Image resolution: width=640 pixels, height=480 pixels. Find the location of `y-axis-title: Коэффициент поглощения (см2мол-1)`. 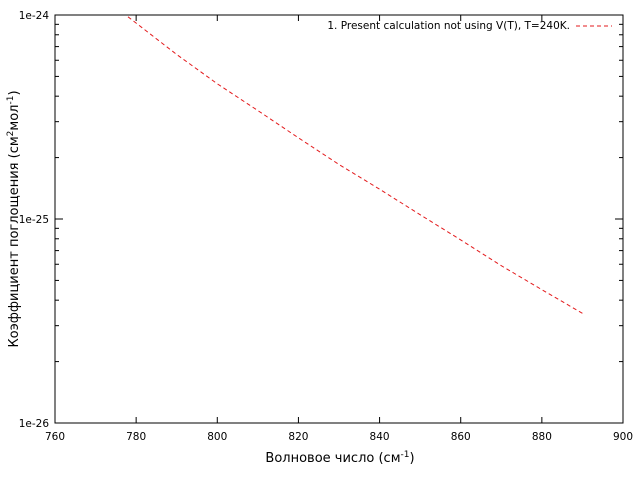

y-axis-title: Коэффициент поглощения (см2мол-1) is located at coordinates (14, 218).